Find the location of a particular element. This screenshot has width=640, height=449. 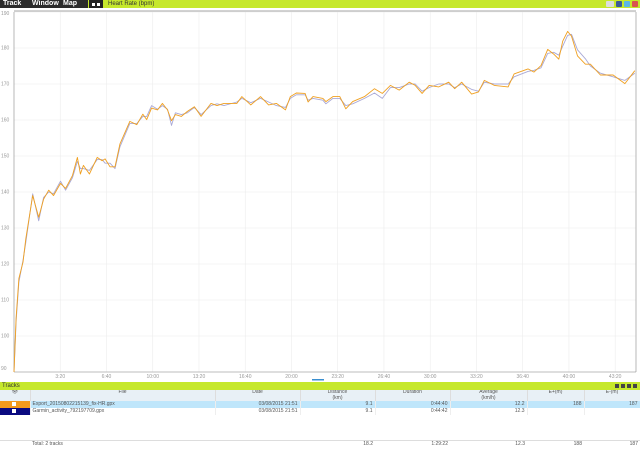

elevation-gain-cell is located at coordinates (556, 411).